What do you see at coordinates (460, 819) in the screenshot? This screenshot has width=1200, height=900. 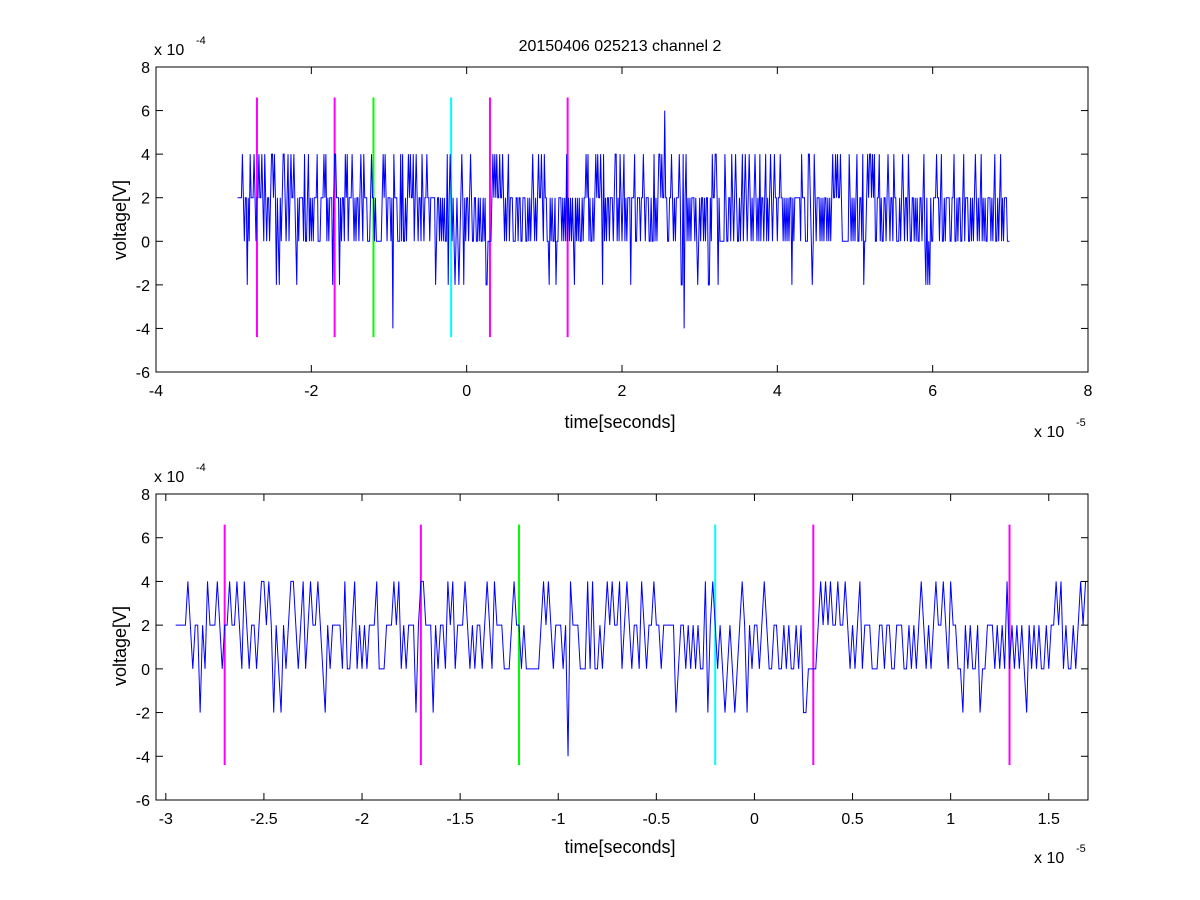 I see `x-tick-label: -1.5` at bounding box center [460, 819].